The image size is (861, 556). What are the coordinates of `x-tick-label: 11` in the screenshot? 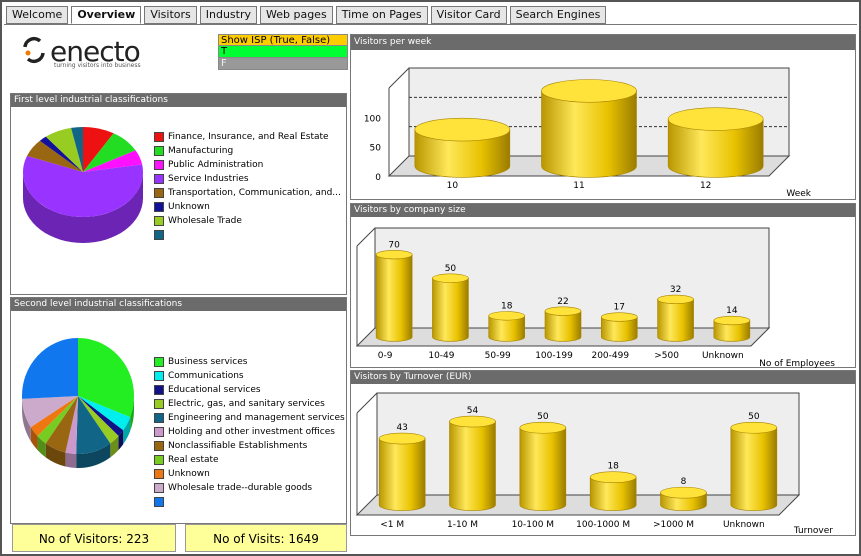 It's located at (578, 186).